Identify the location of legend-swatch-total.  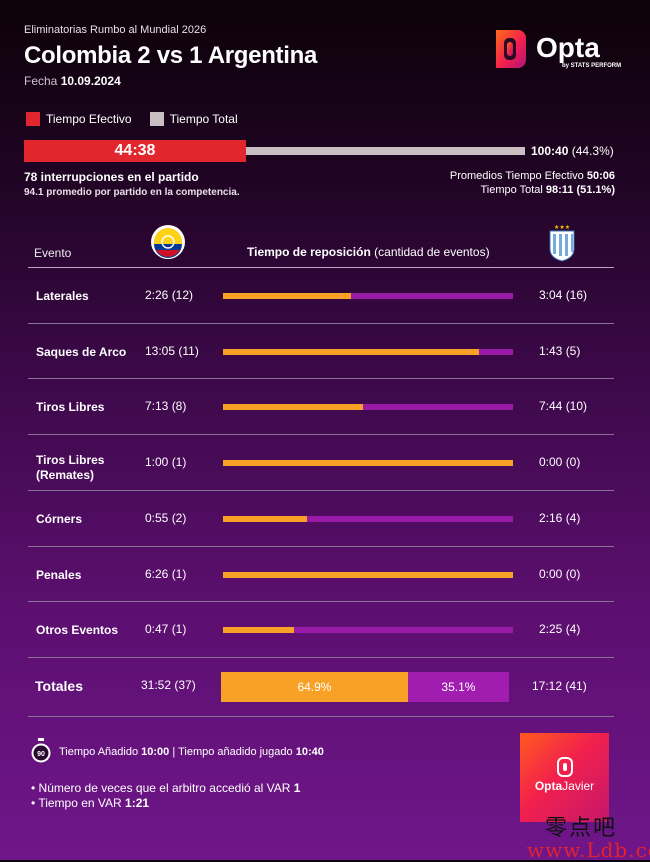
(156, 119).